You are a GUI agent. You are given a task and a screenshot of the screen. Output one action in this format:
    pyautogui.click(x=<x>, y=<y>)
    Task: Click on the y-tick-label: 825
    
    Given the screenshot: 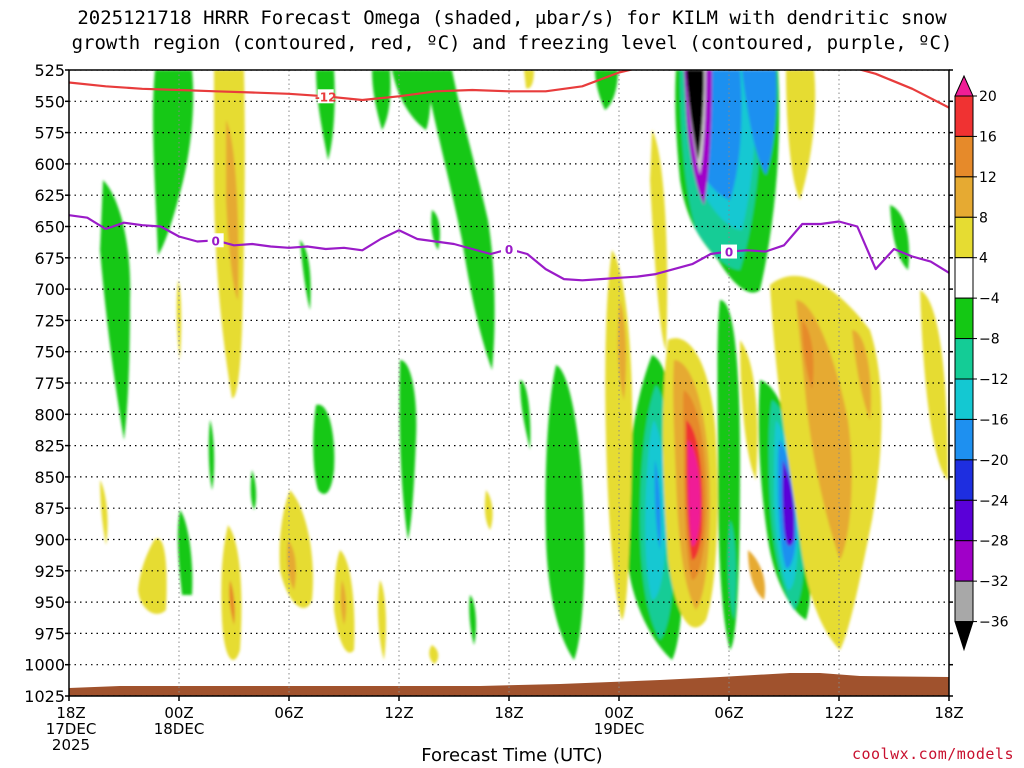 What is the action you would take?
    pyautogui.click(x=49, y=446)
    